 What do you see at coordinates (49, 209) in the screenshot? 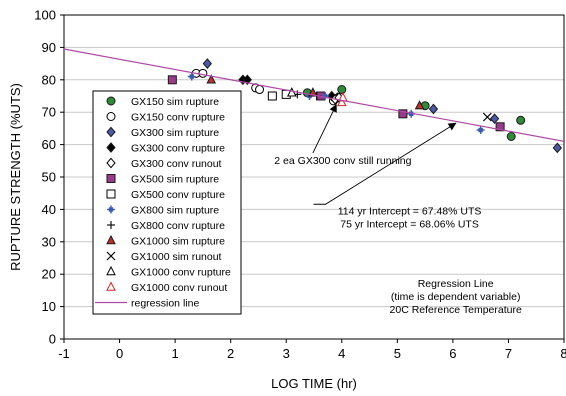
I see `y-tick-label: 40` at bounding box center [49, 209].